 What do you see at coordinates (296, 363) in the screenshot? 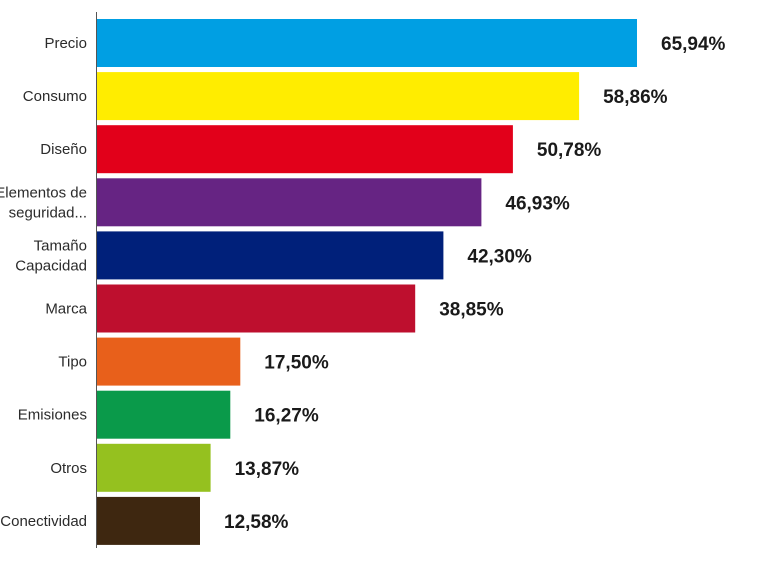
I see `value-label-tipo: 17,50%` at bounding box center [296, 363].